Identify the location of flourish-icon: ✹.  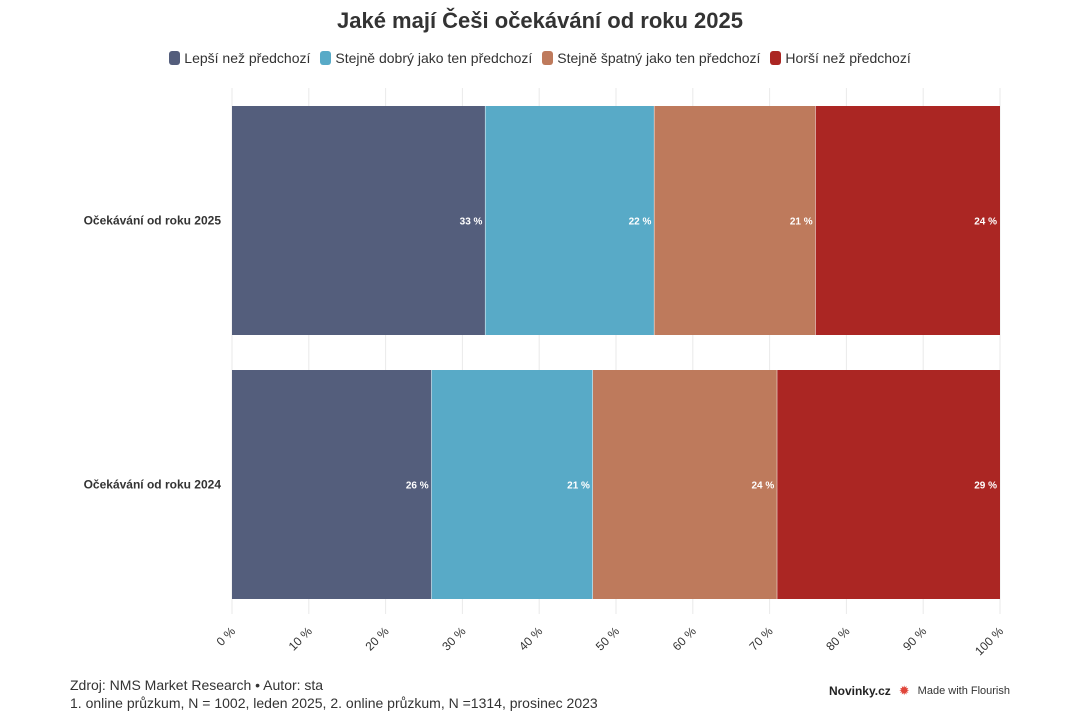
(904, 690).